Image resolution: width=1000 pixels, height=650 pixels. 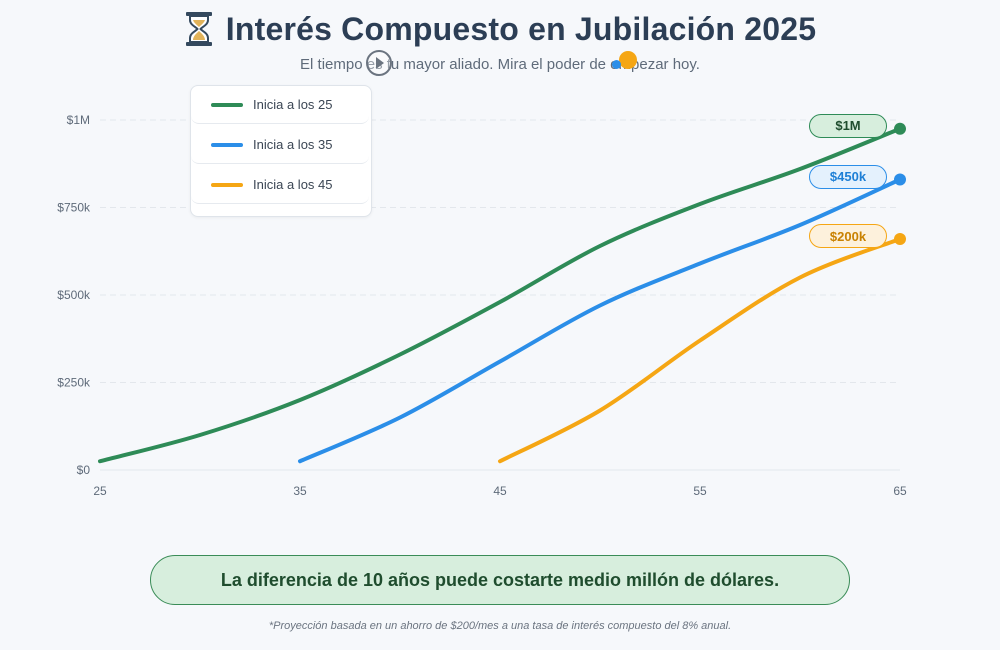 I want to click on legend-label: Inicia a los 25, so click(x=293, y=104).